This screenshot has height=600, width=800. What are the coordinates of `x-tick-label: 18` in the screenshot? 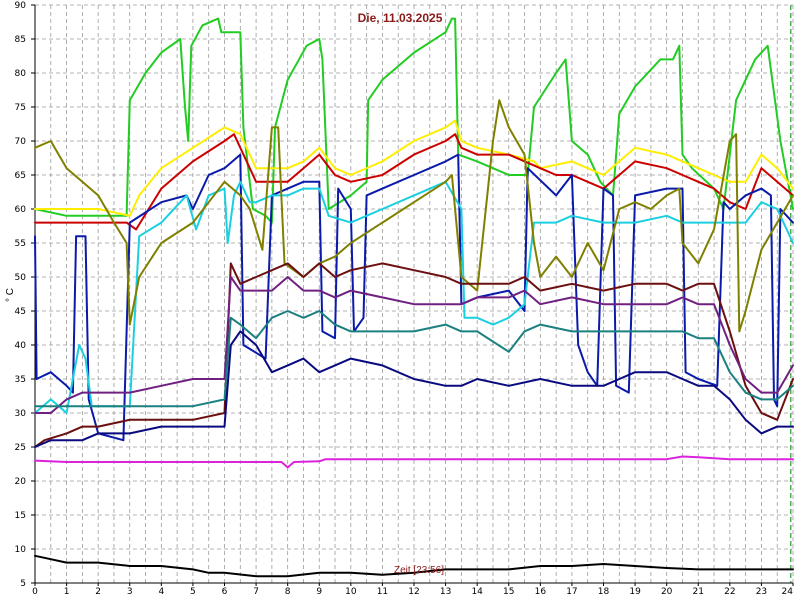 It's located at (604, 592).